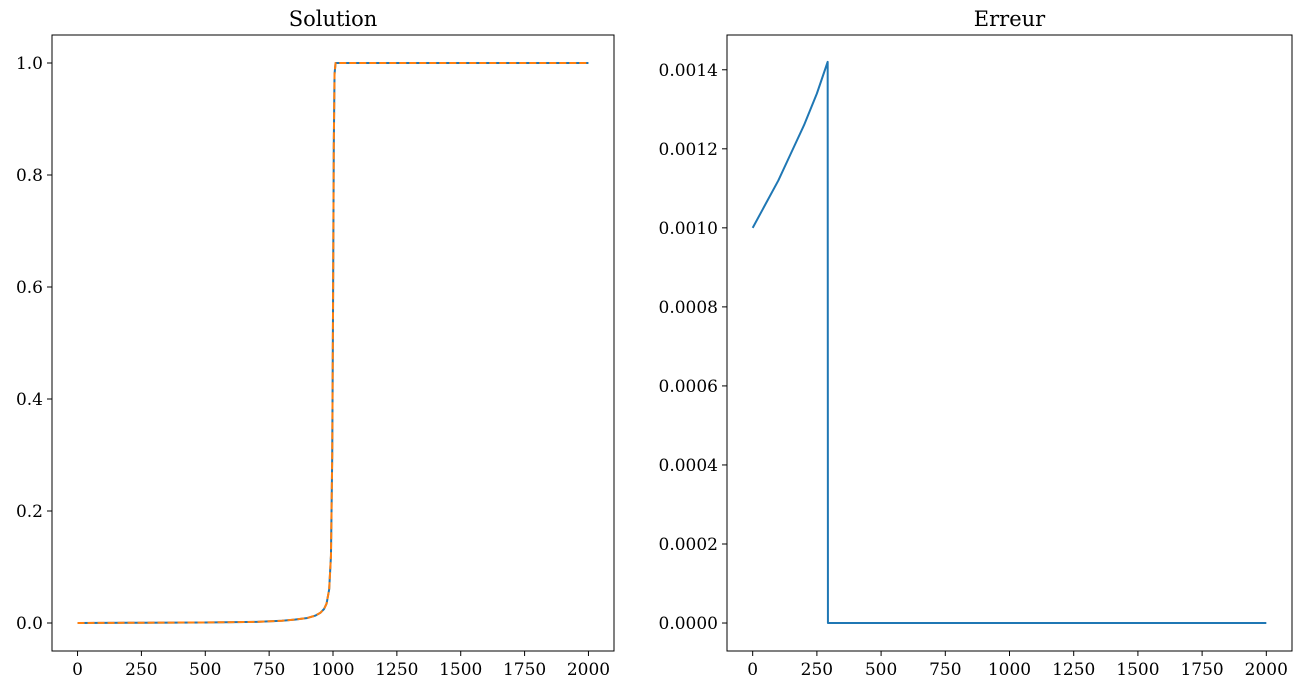 This screenshot has width=1300, height=689. Describe the element at coordinates (1010, 19) in the screenshot. I see `chart-title: Erreur` at that location.